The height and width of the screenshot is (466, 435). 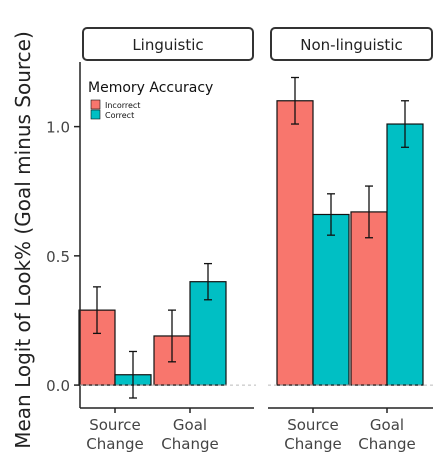 I want to click on legend-title: Memory Accuracy, so click(x=150, y=88).